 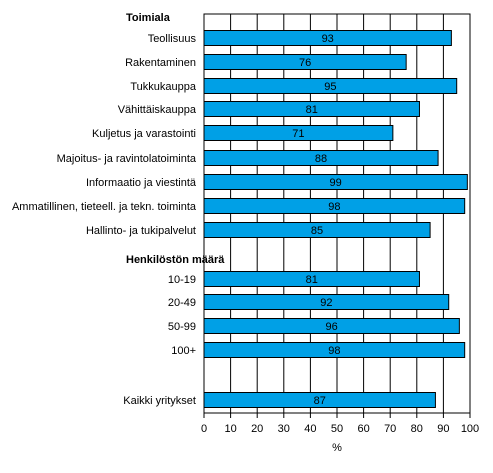 What do you see at coordinates (141, 231) in the screenshot?
I see `category-label: Hallinto- ja tukipalvelut` at bounding box center [141, 231].